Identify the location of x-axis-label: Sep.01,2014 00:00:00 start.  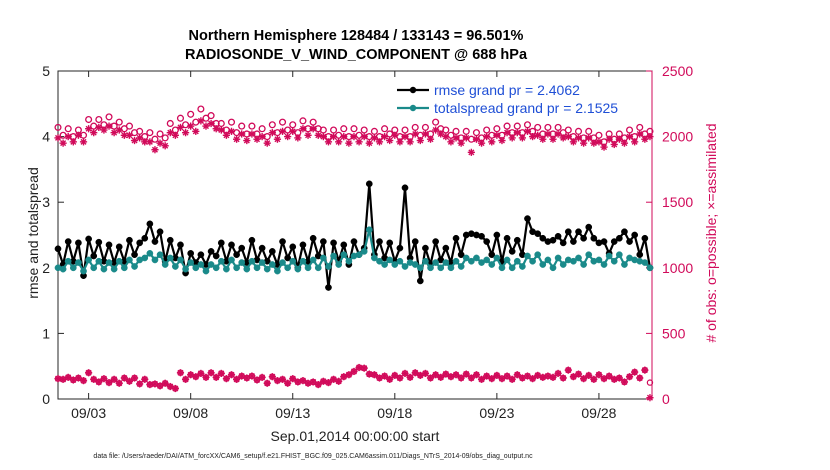
(355, 436).